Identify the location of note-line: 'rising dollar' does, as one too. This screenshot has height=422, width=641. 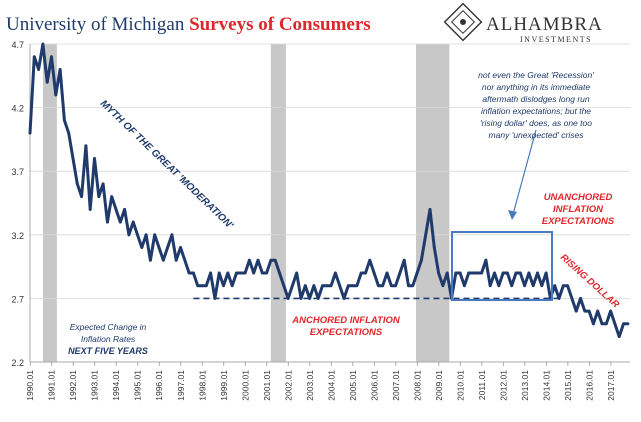
(536, 123).